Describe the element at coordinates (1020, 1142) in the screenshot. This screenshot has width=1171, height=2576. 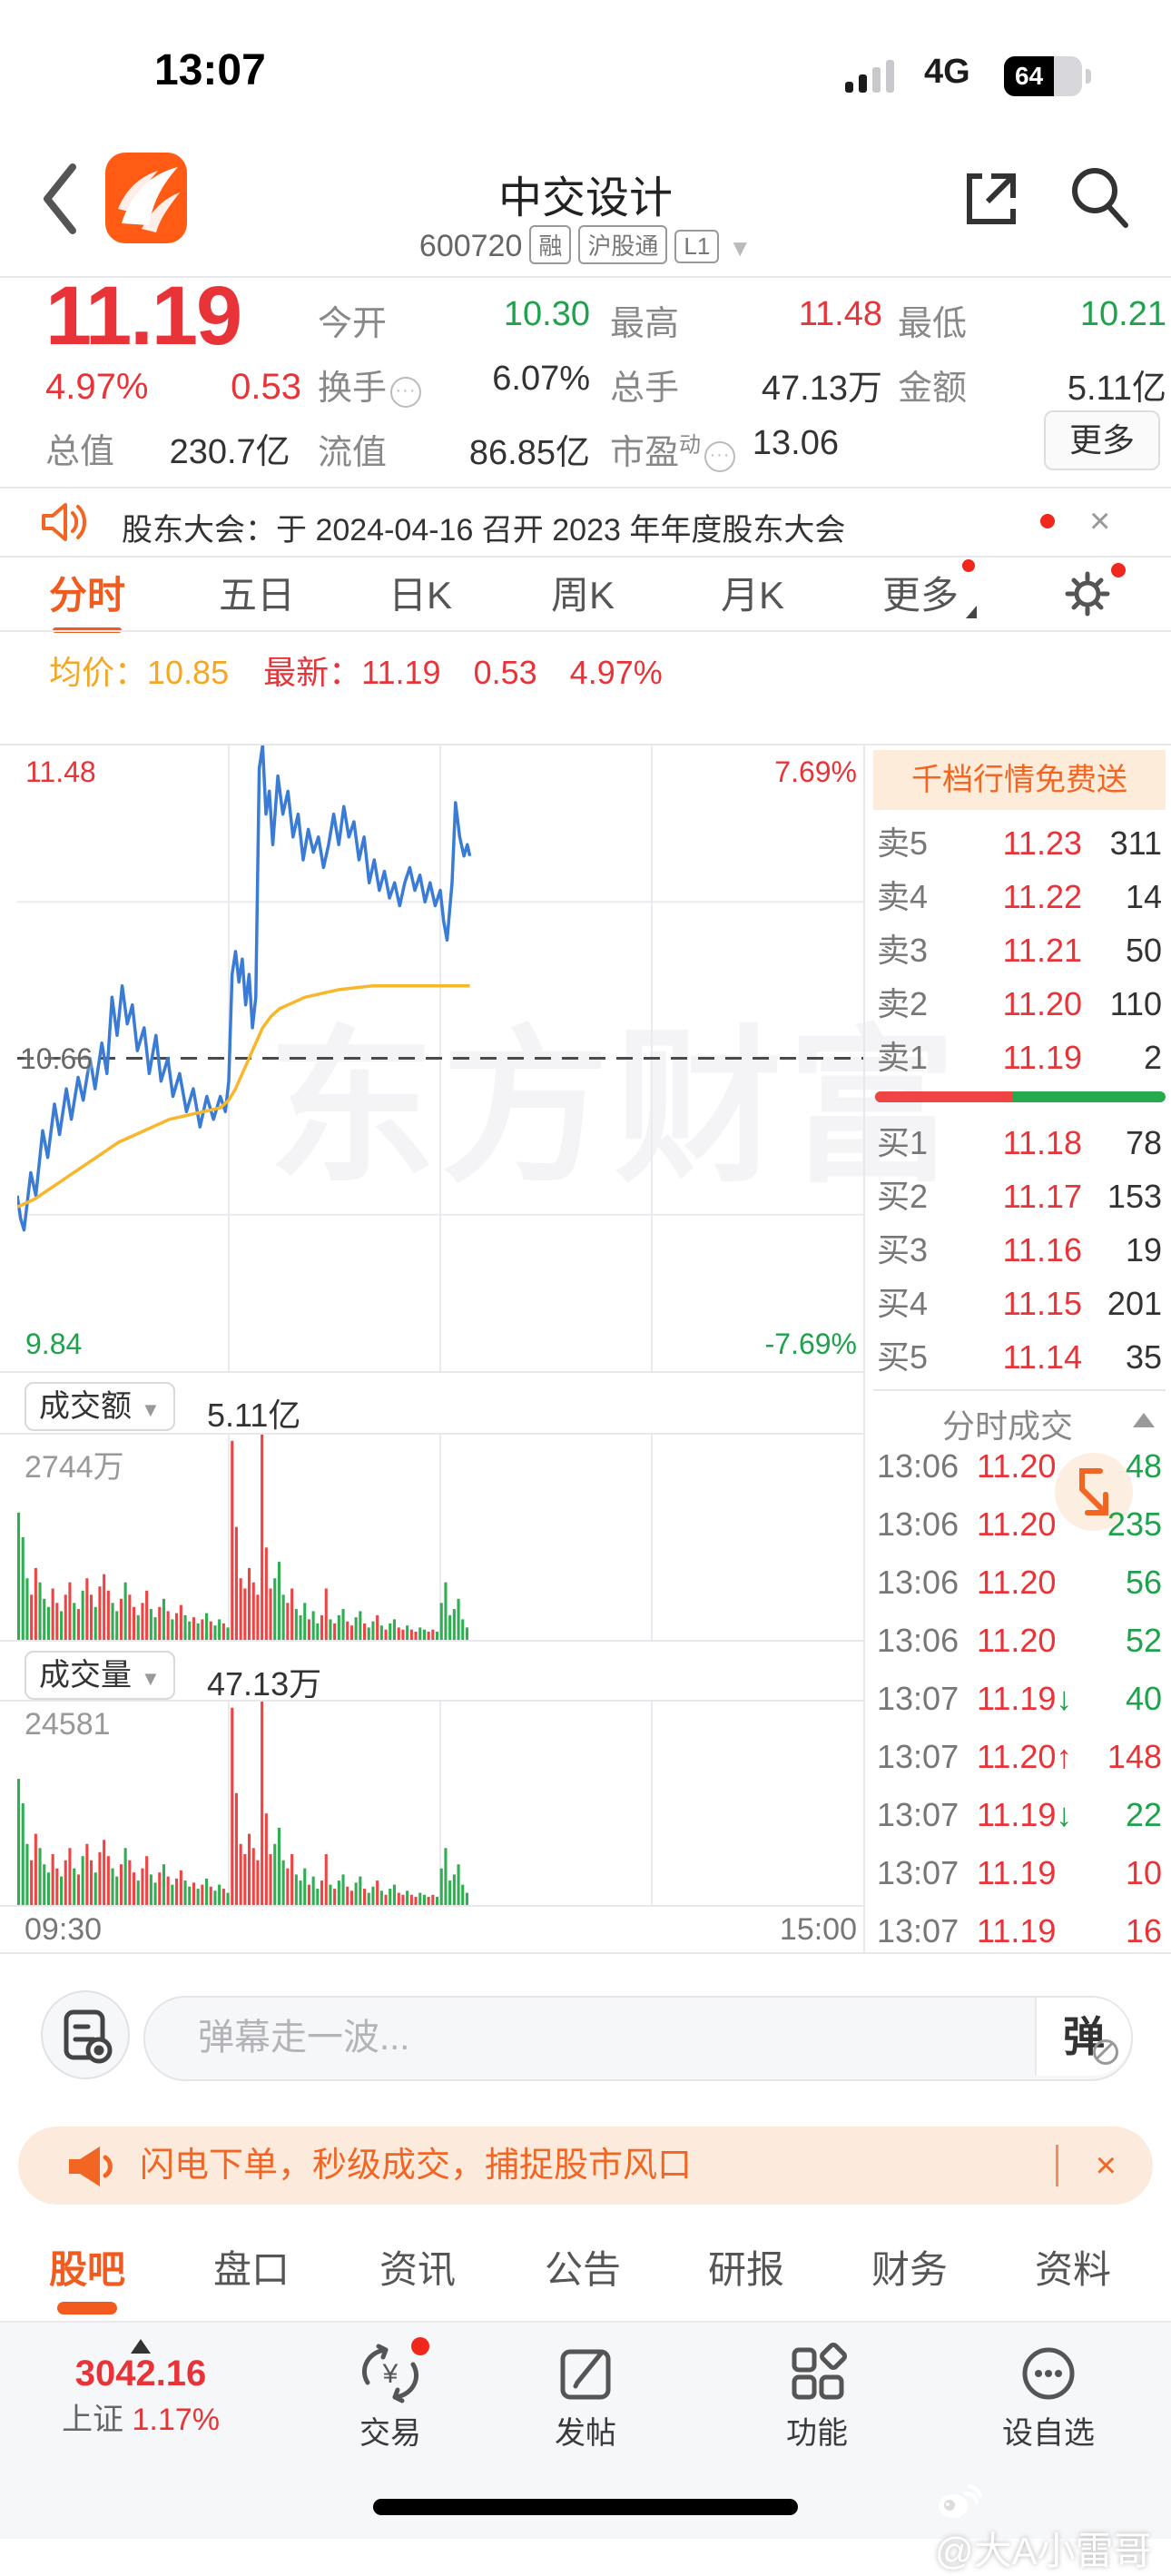
I see `bid-row-1: 买1 11.18 78` at that location.